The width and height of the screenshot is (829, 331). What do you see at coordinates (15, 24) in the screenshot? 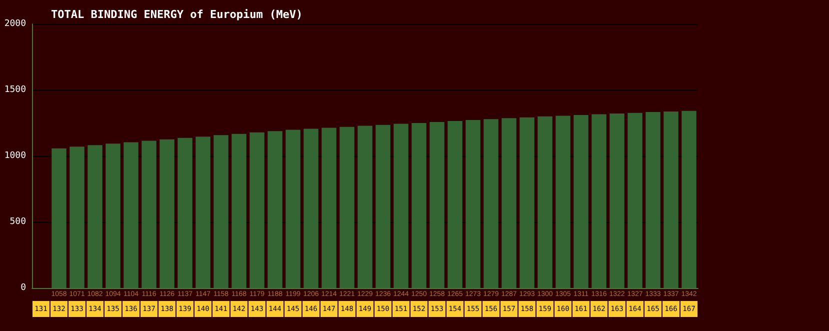
I see `y-tick-label: 2000` at bounding box center [15, 24].